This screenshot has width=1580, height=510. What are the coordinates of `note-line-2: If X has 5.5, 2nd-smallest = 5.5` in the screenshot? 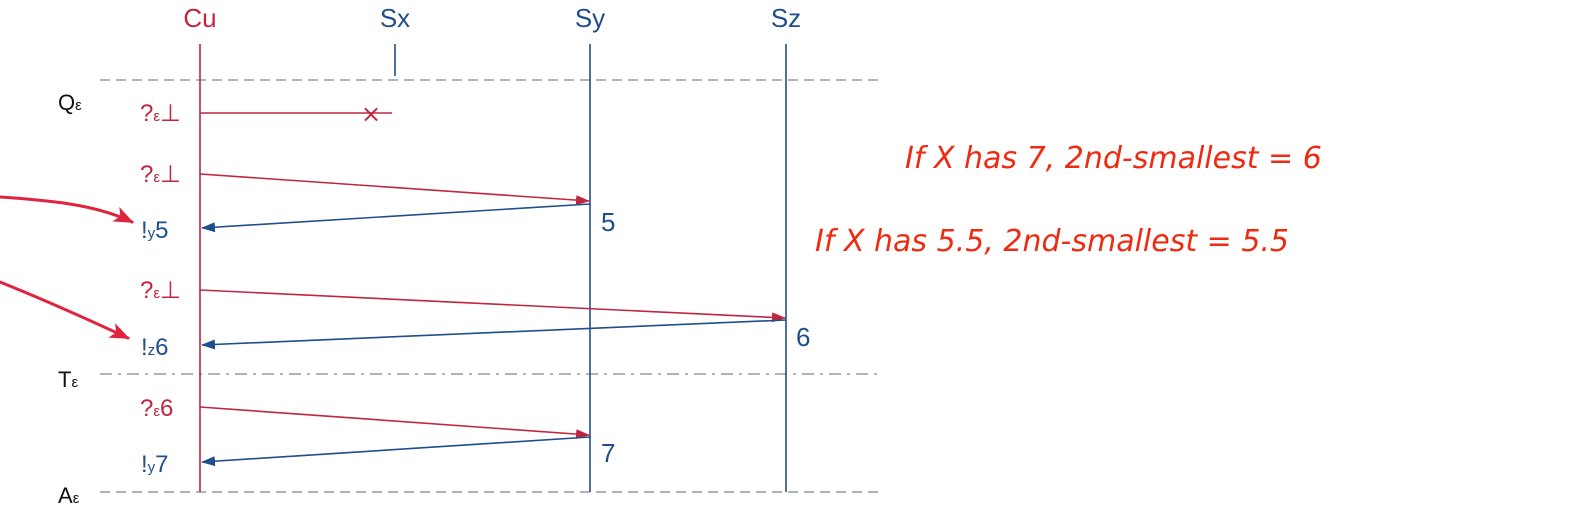 It's located at (1052, 241).